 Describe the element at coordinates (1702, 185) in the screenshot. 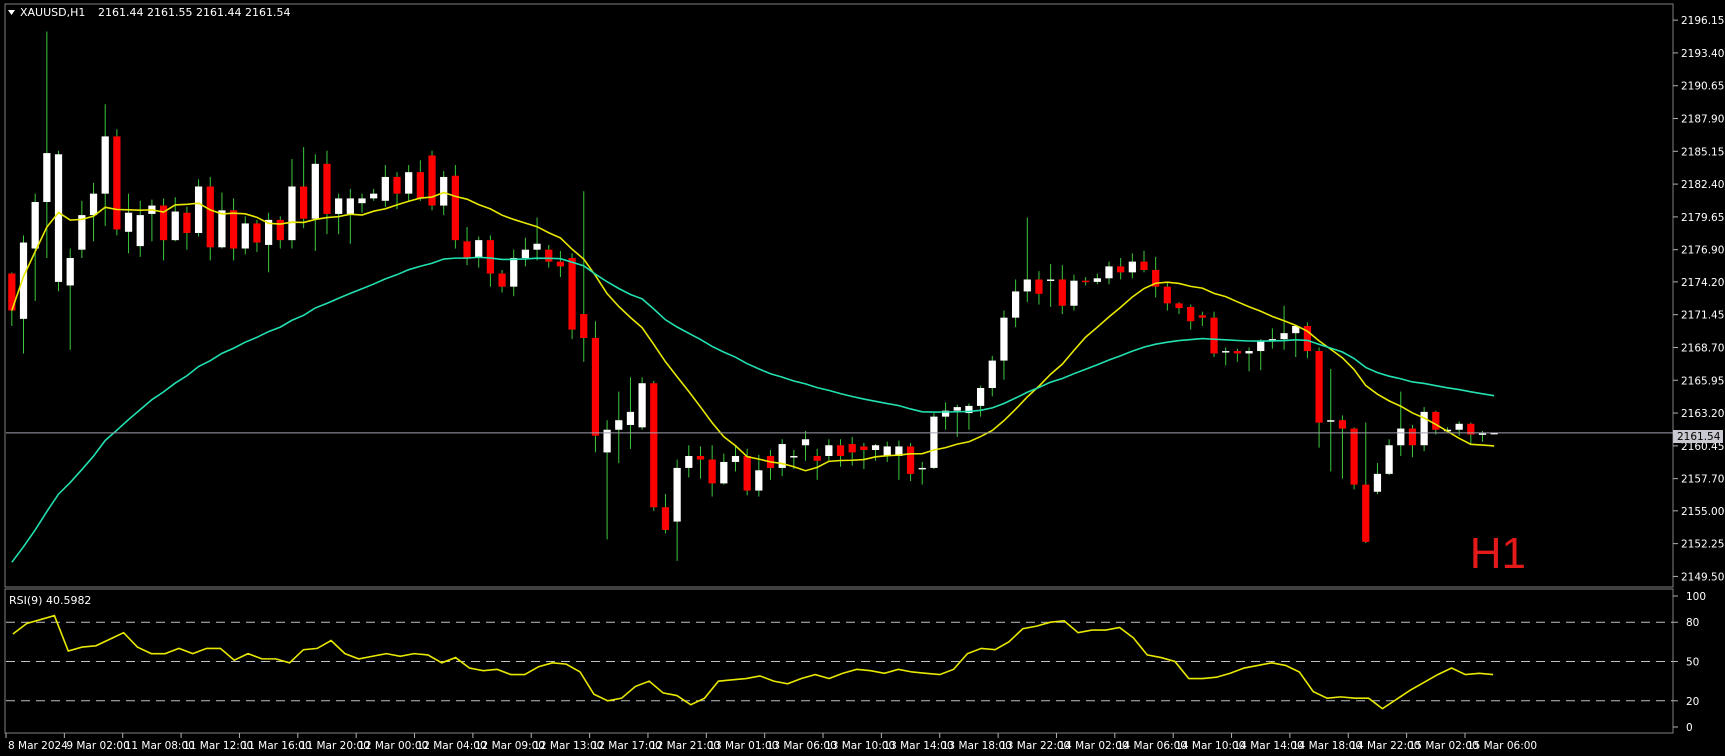

I see `price-tick-label: 2182.40` at that location.